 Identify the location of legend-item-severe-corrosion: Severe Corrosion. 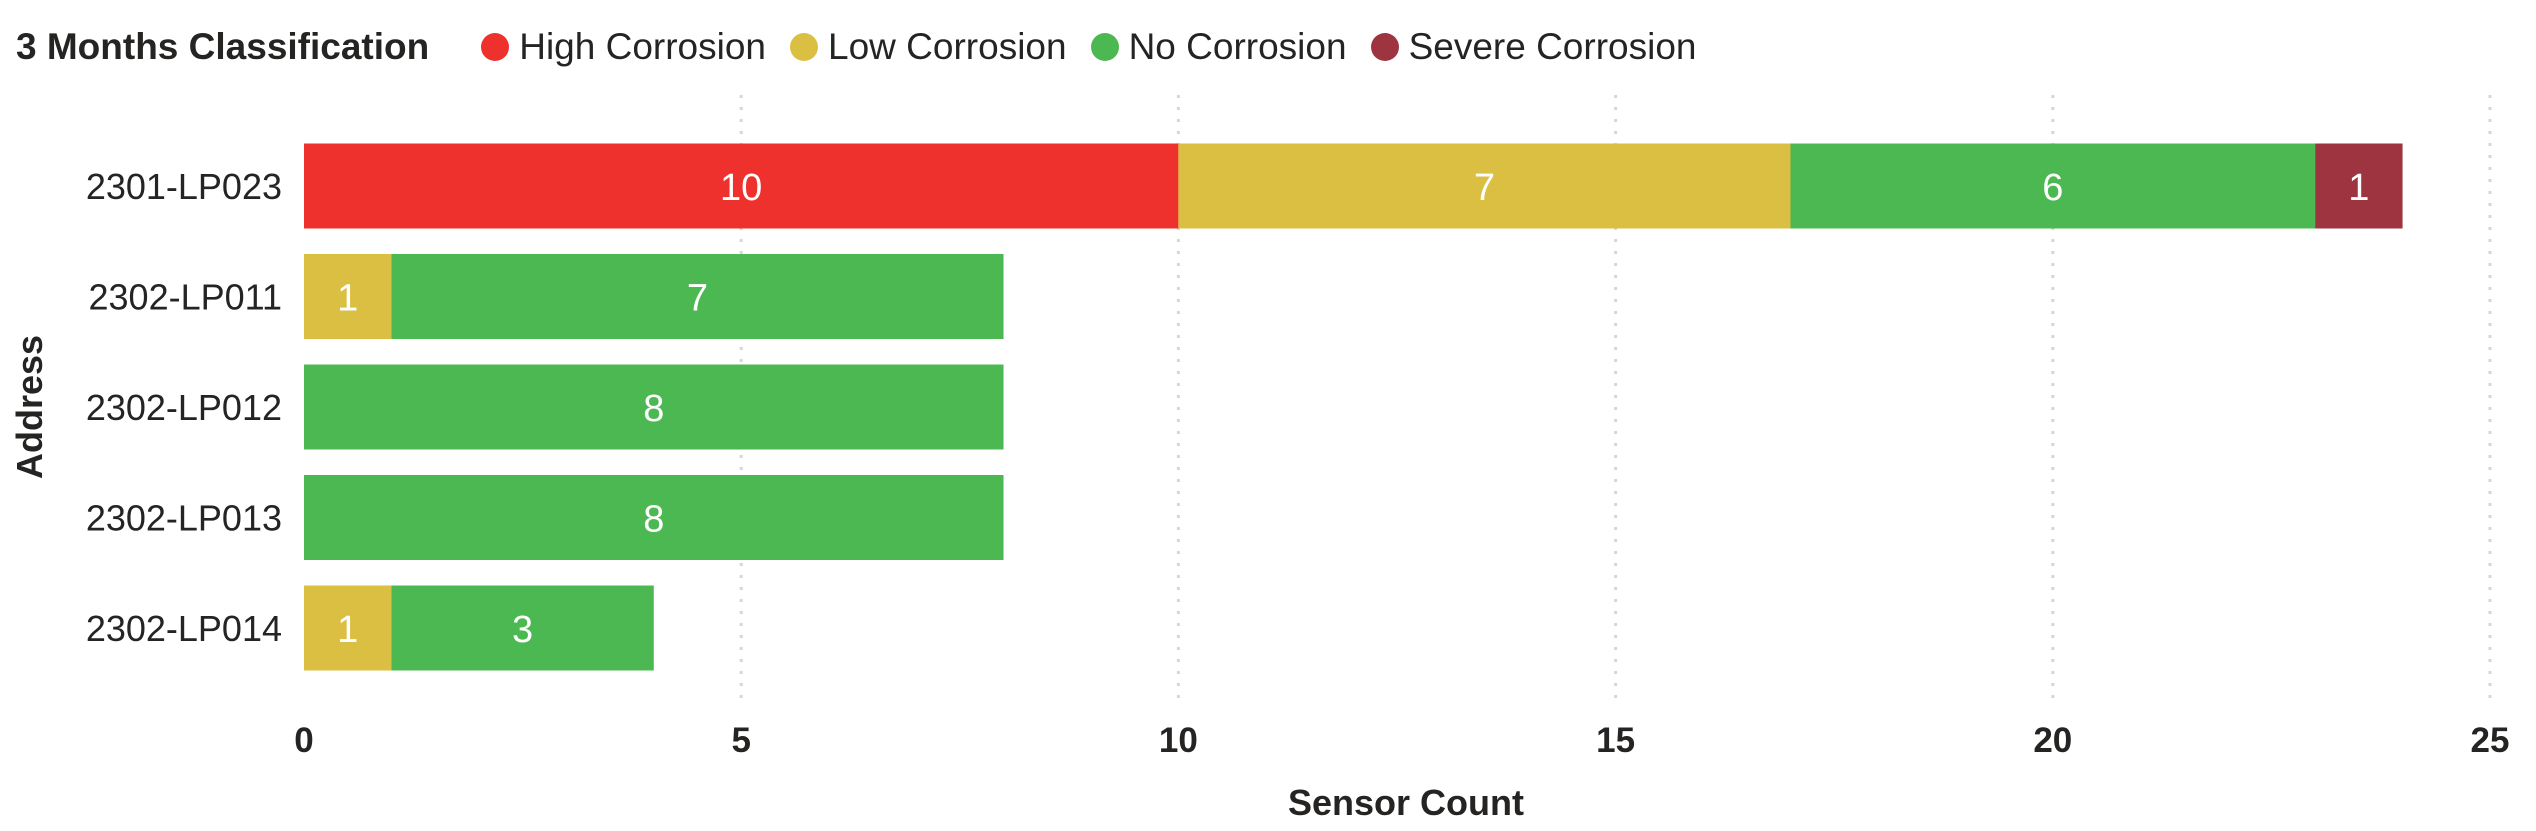
(1533, 47).